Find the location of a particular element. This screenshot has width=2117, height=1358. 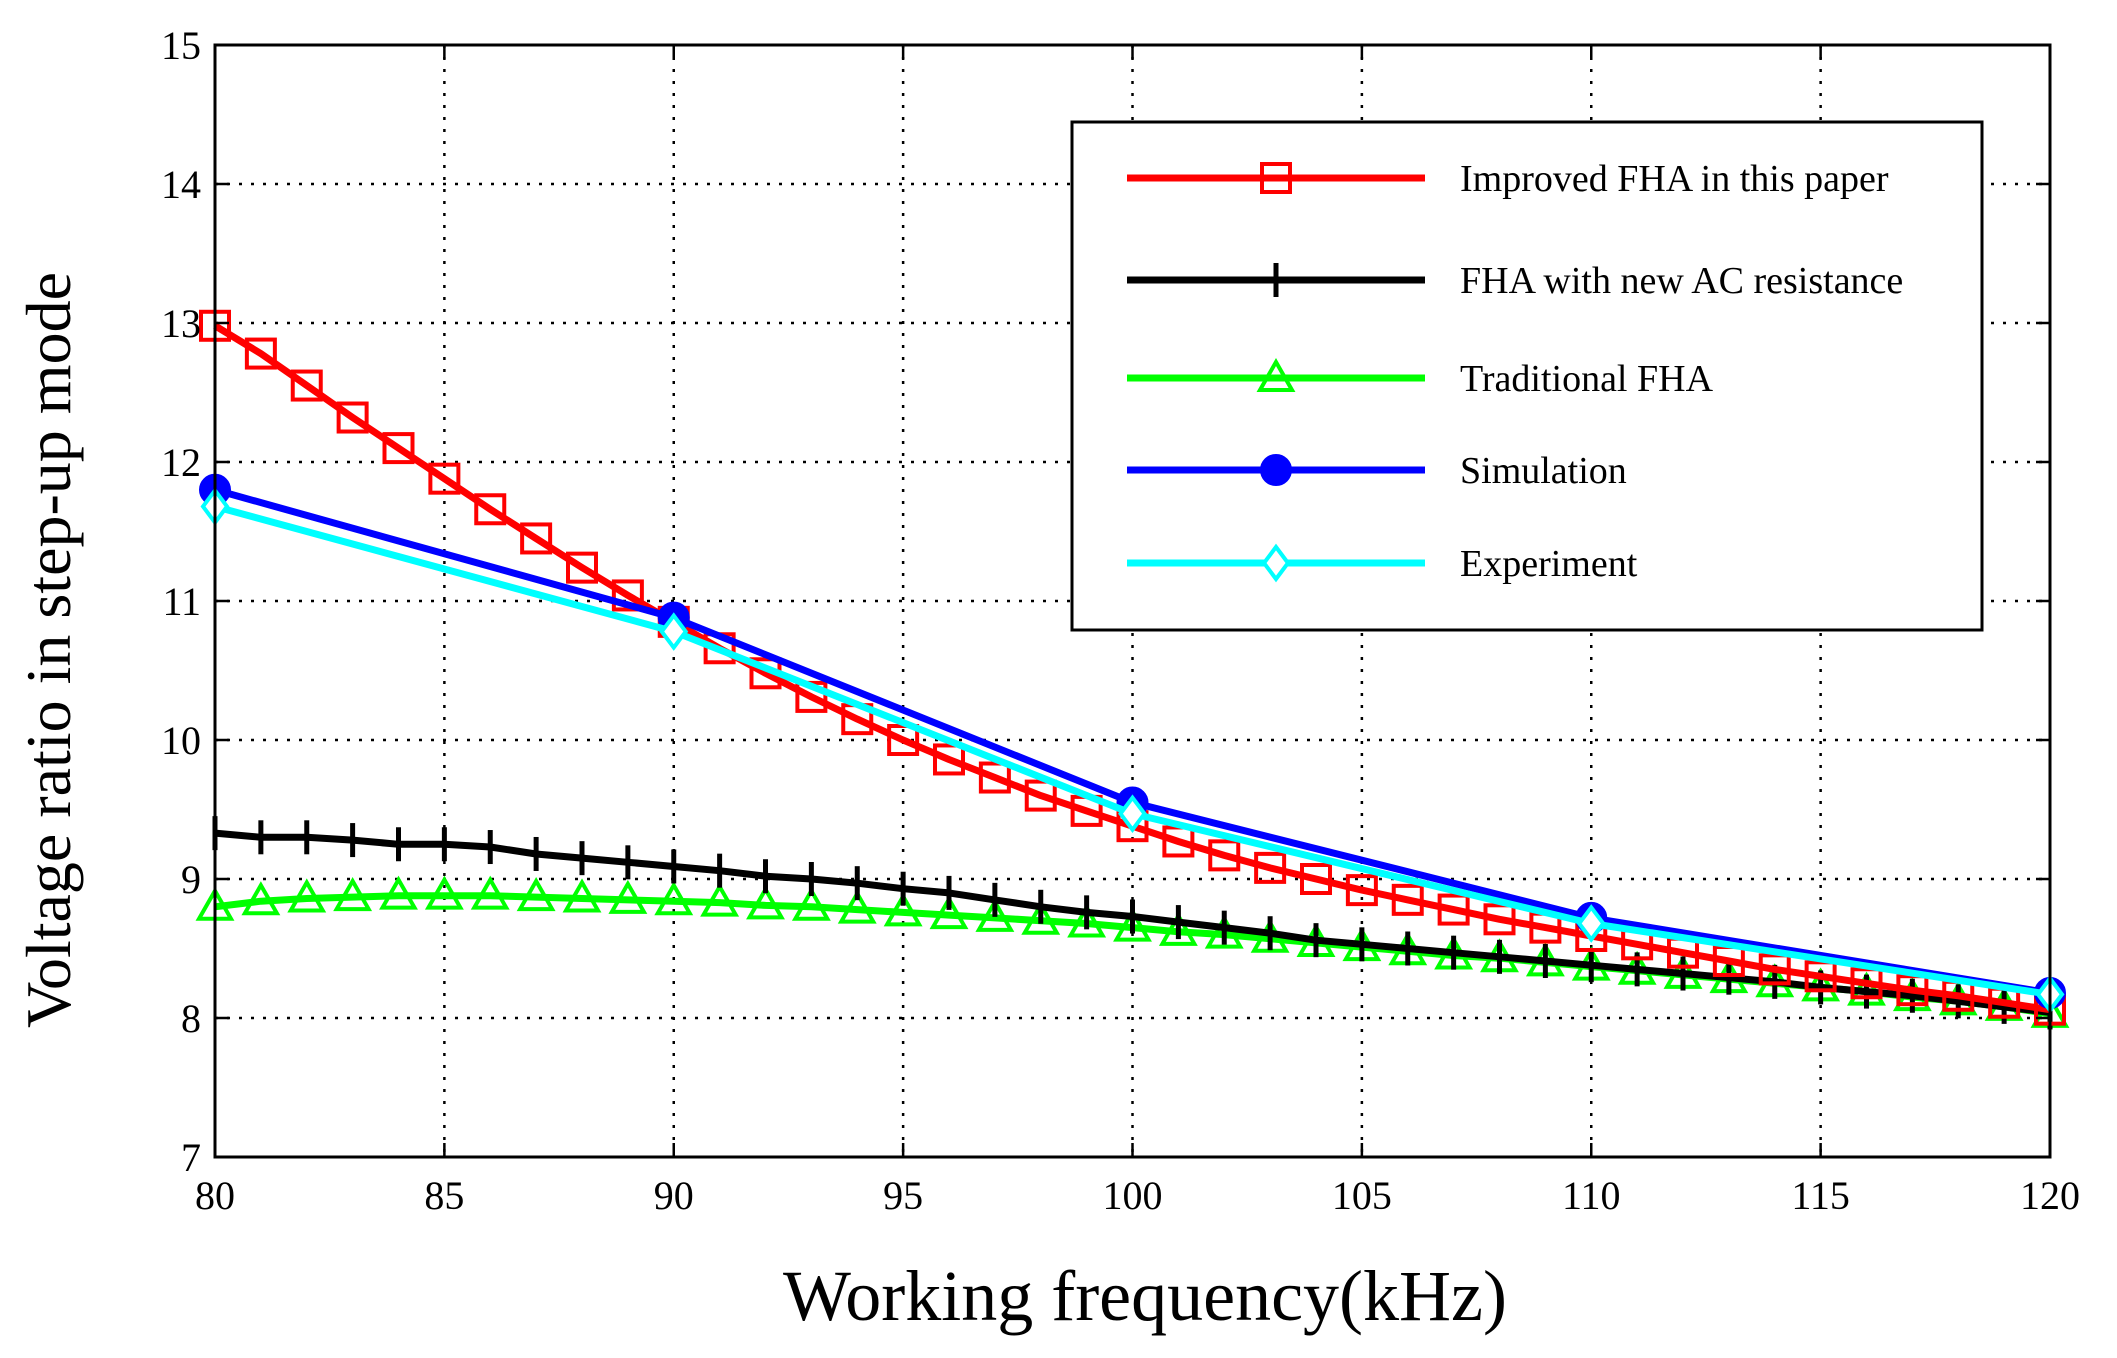

legend-label: Traditional FHA is located at coordinates (1587, 379).